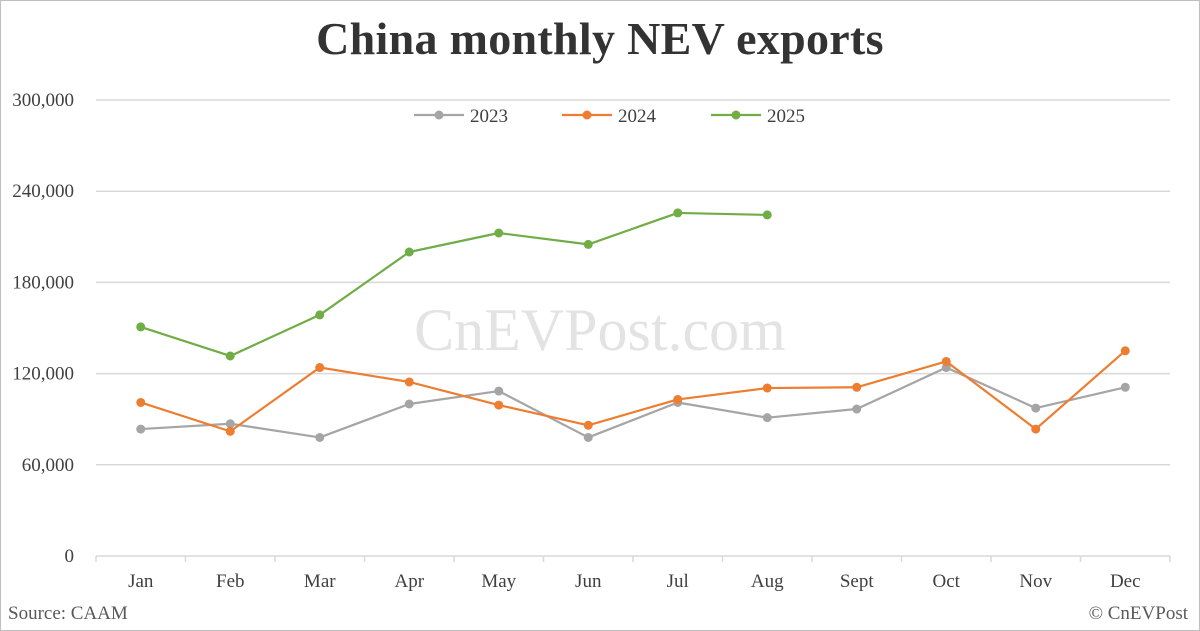 This screenshot has width=1200, height=631. I want to click on y-tick-label: 0, so click(70, 556).